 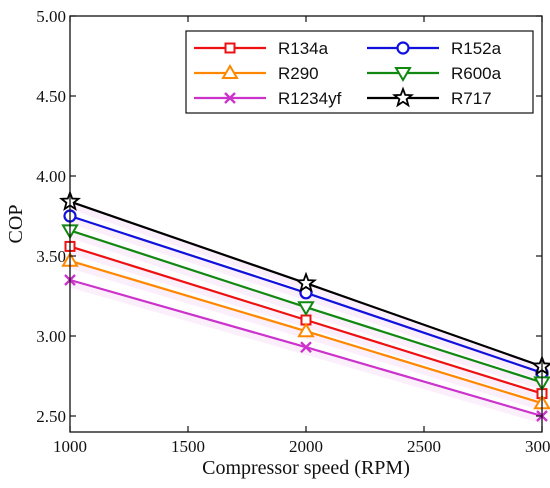 What do you see at coordinates (476, 73) in the screenshot?
I see `legend-label: R600a` at bounding box center [476, 73].